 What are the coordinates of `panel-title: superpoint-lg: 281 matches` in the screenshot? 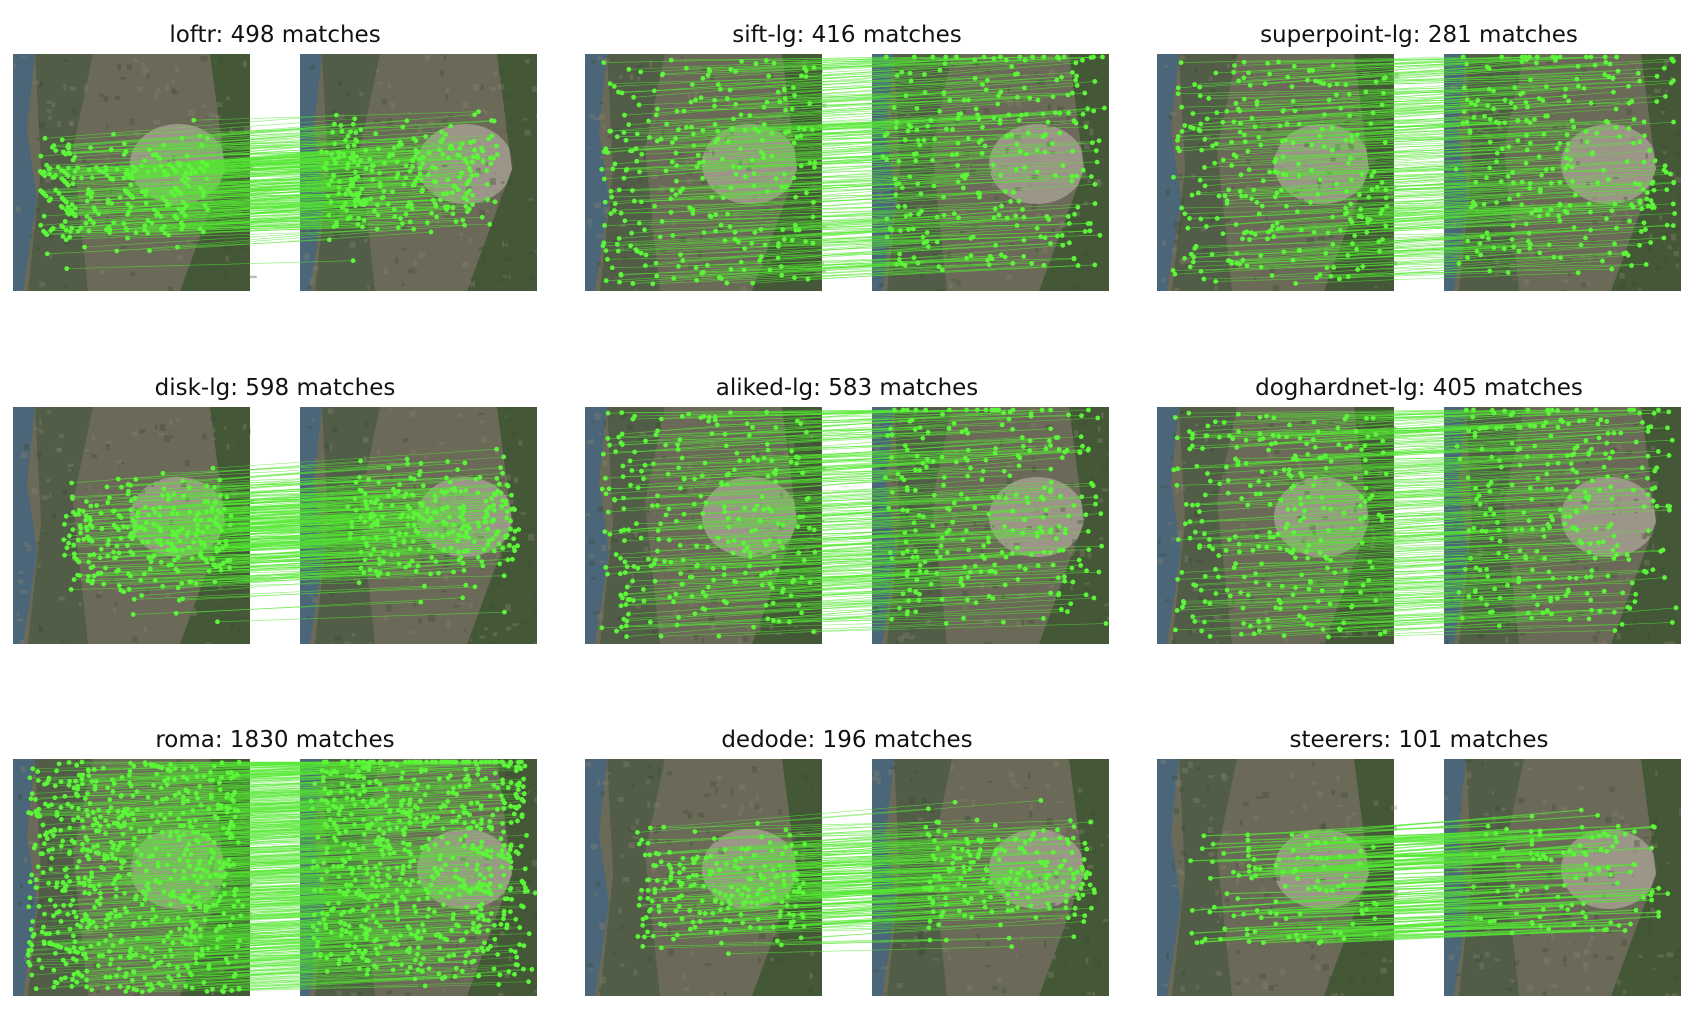 It's located at (1419, 35).